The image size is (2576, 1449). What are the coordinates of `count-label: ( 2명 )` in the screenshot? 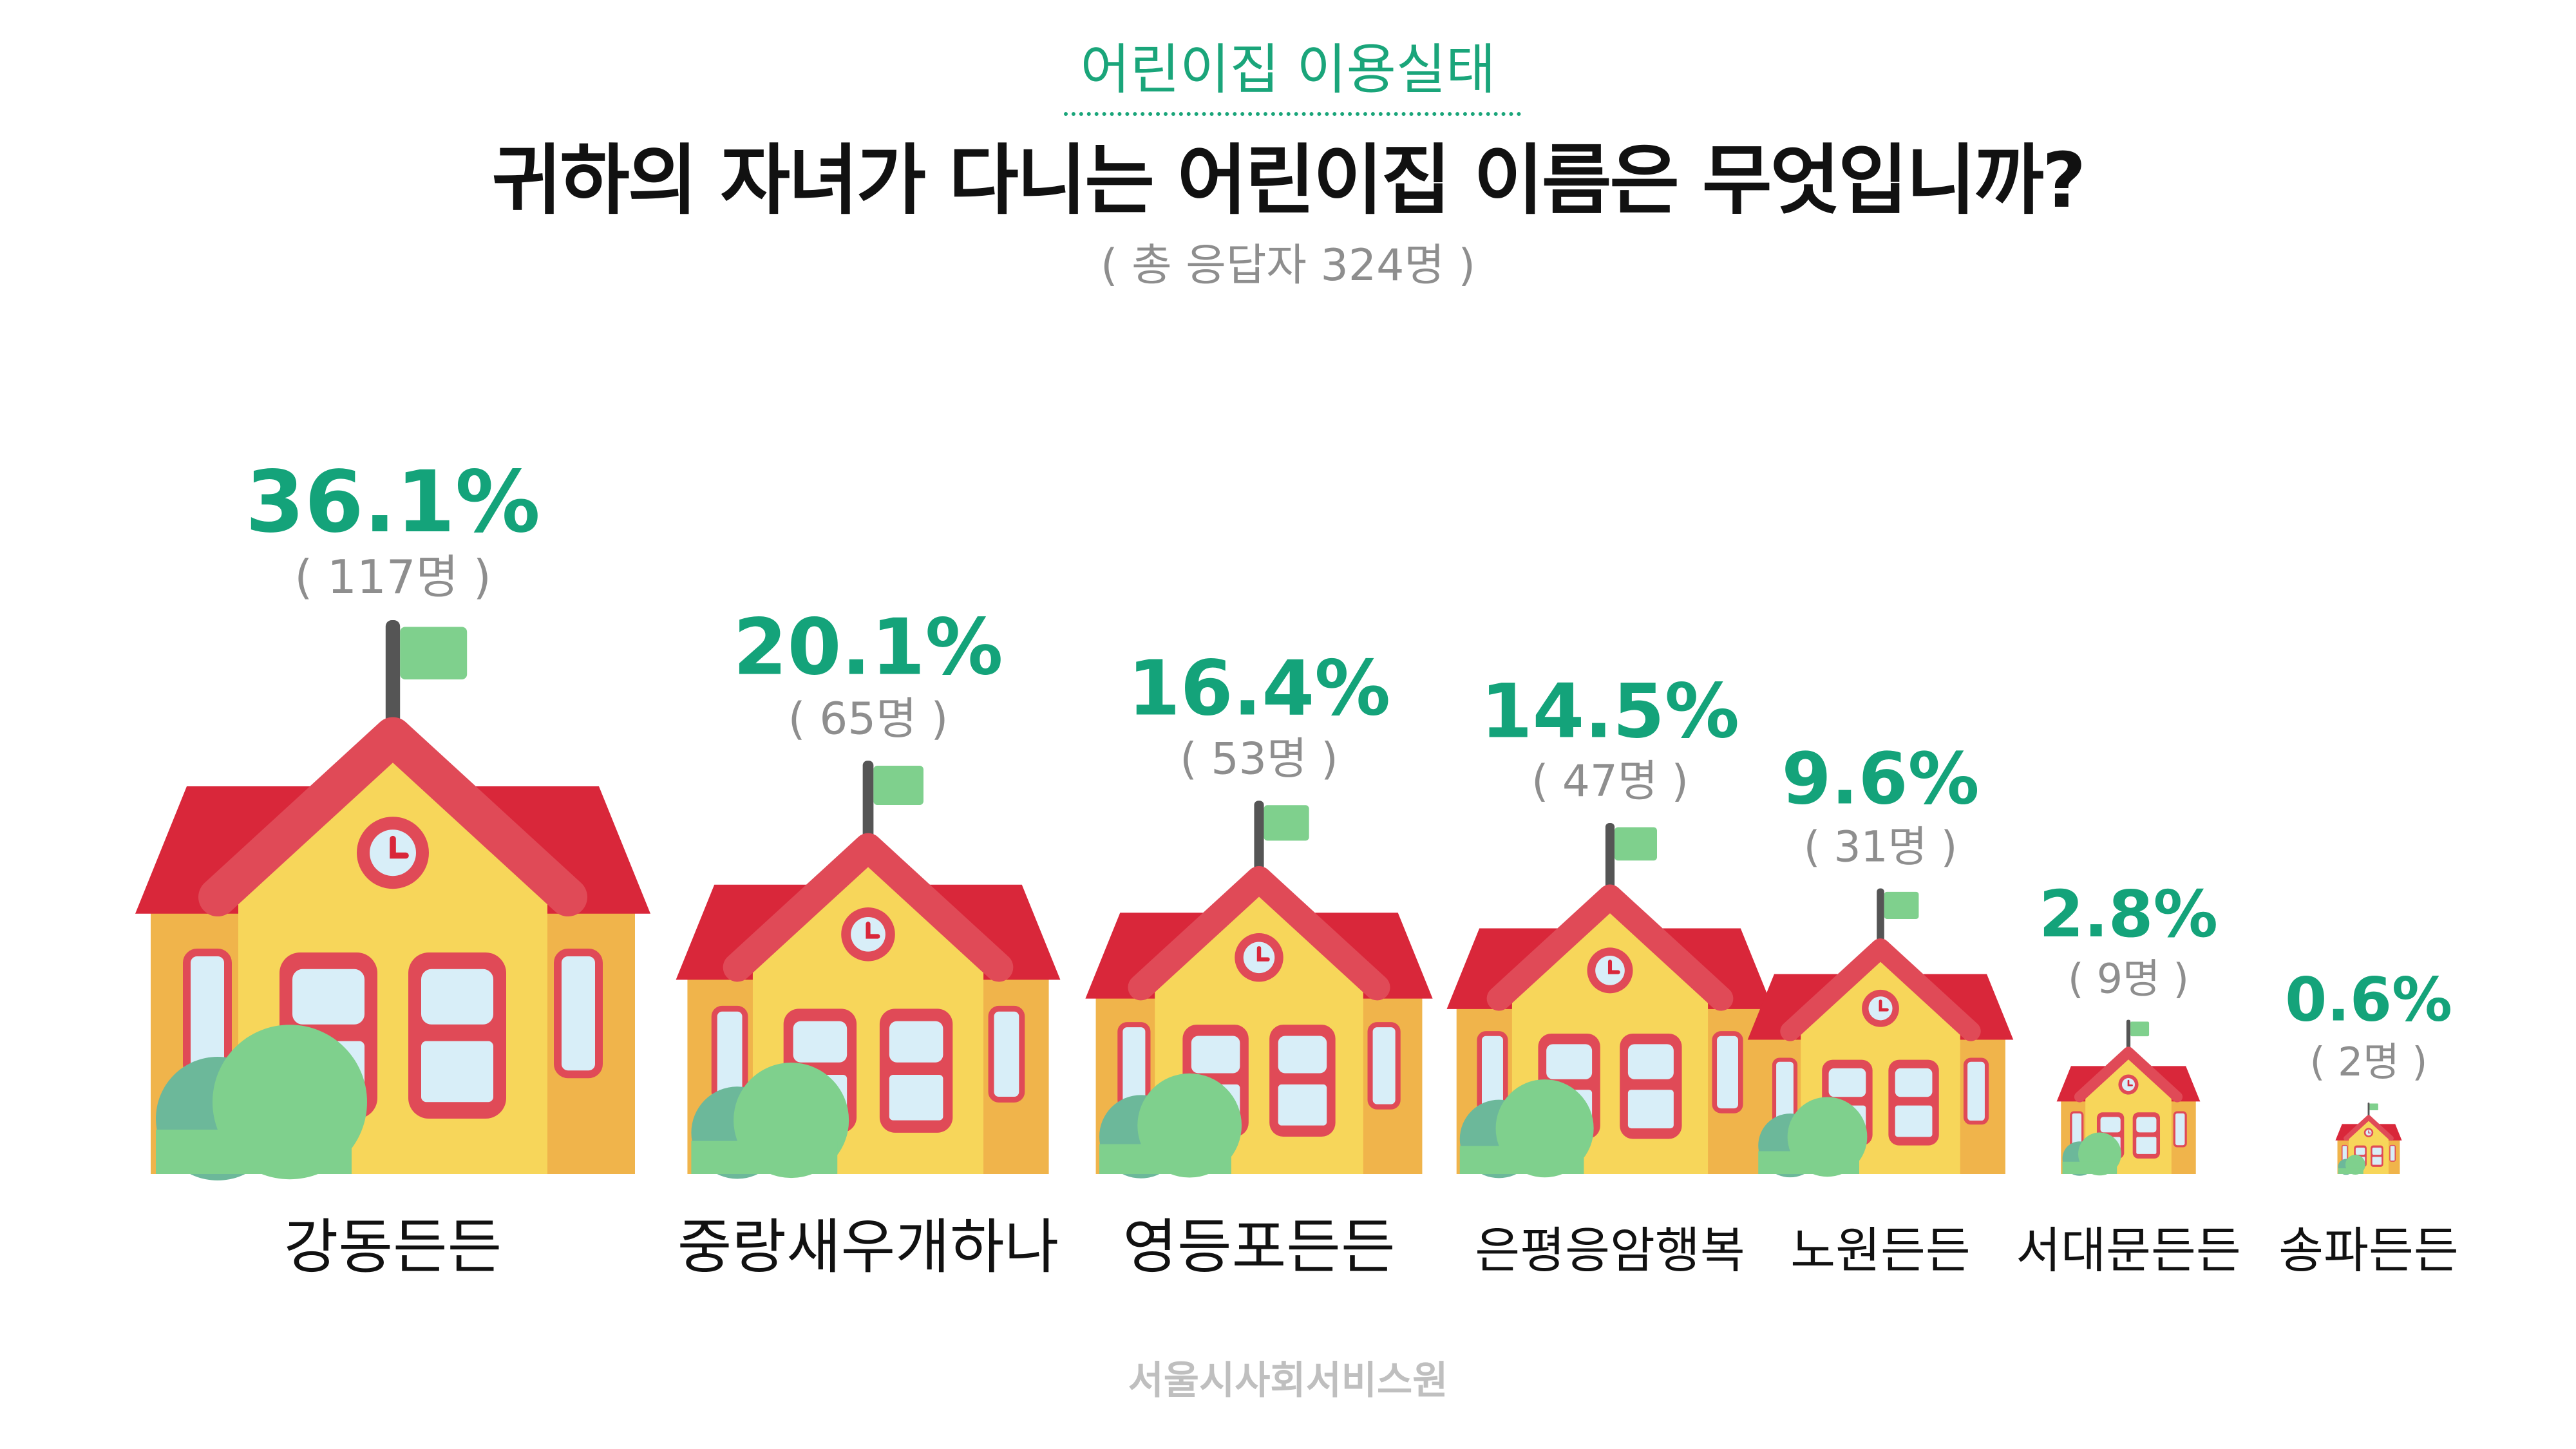 It's located at (2369, 1062).